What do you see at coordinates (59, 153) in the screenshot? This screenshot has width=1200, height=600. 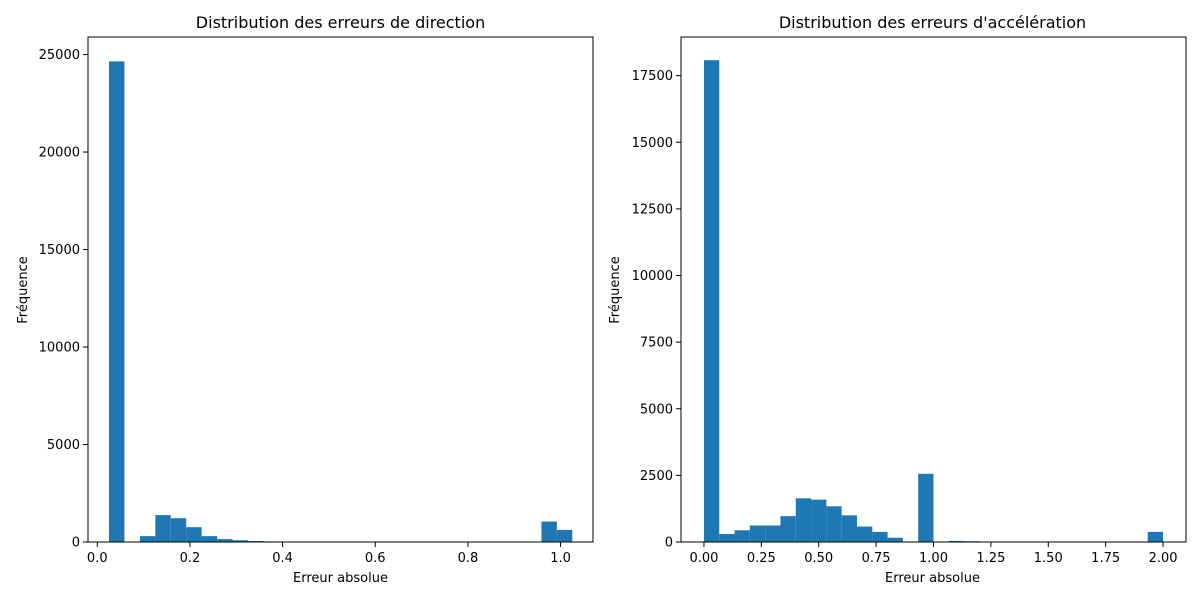 I see `y-tick-label: 20000` at bounding box center [59, 153].